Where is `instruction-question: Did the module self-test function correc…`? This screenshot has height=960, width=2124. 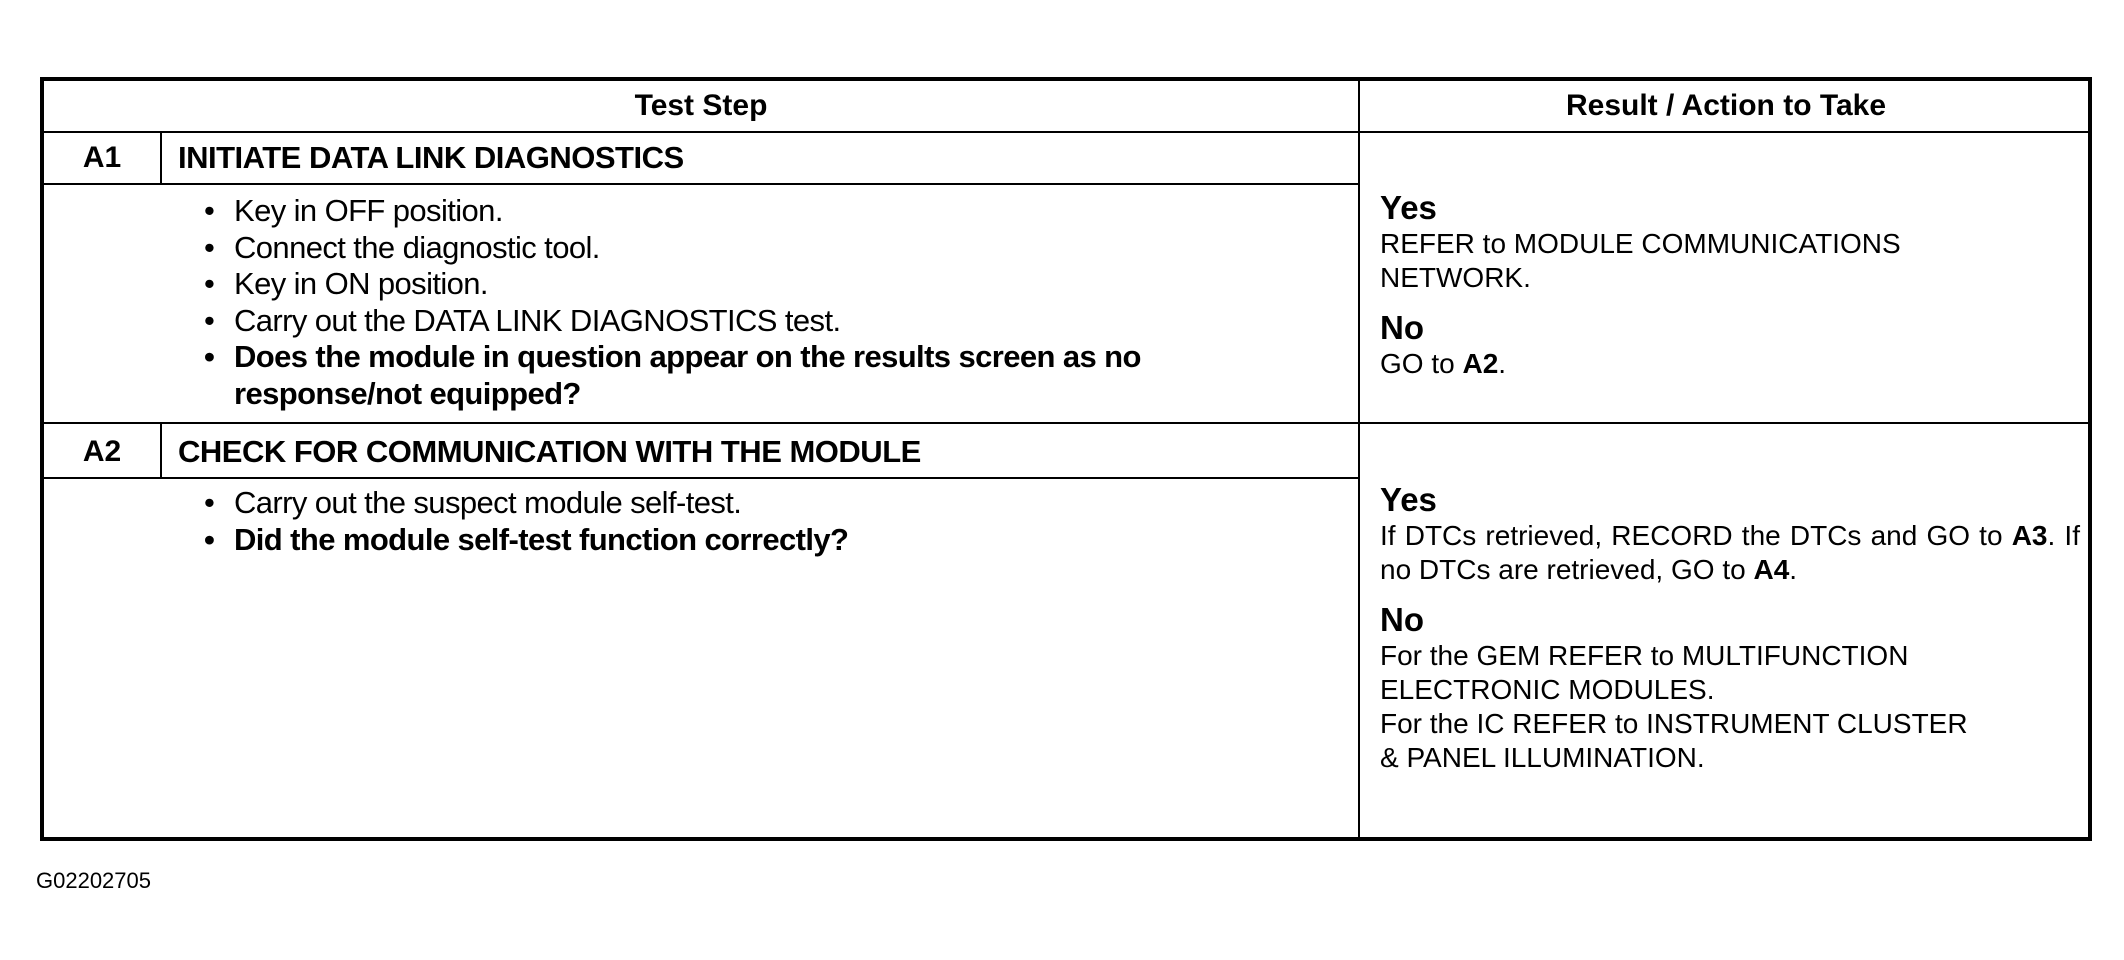
instruction-question: Did the module self-test function correc… is located at coordinates (734, 540).